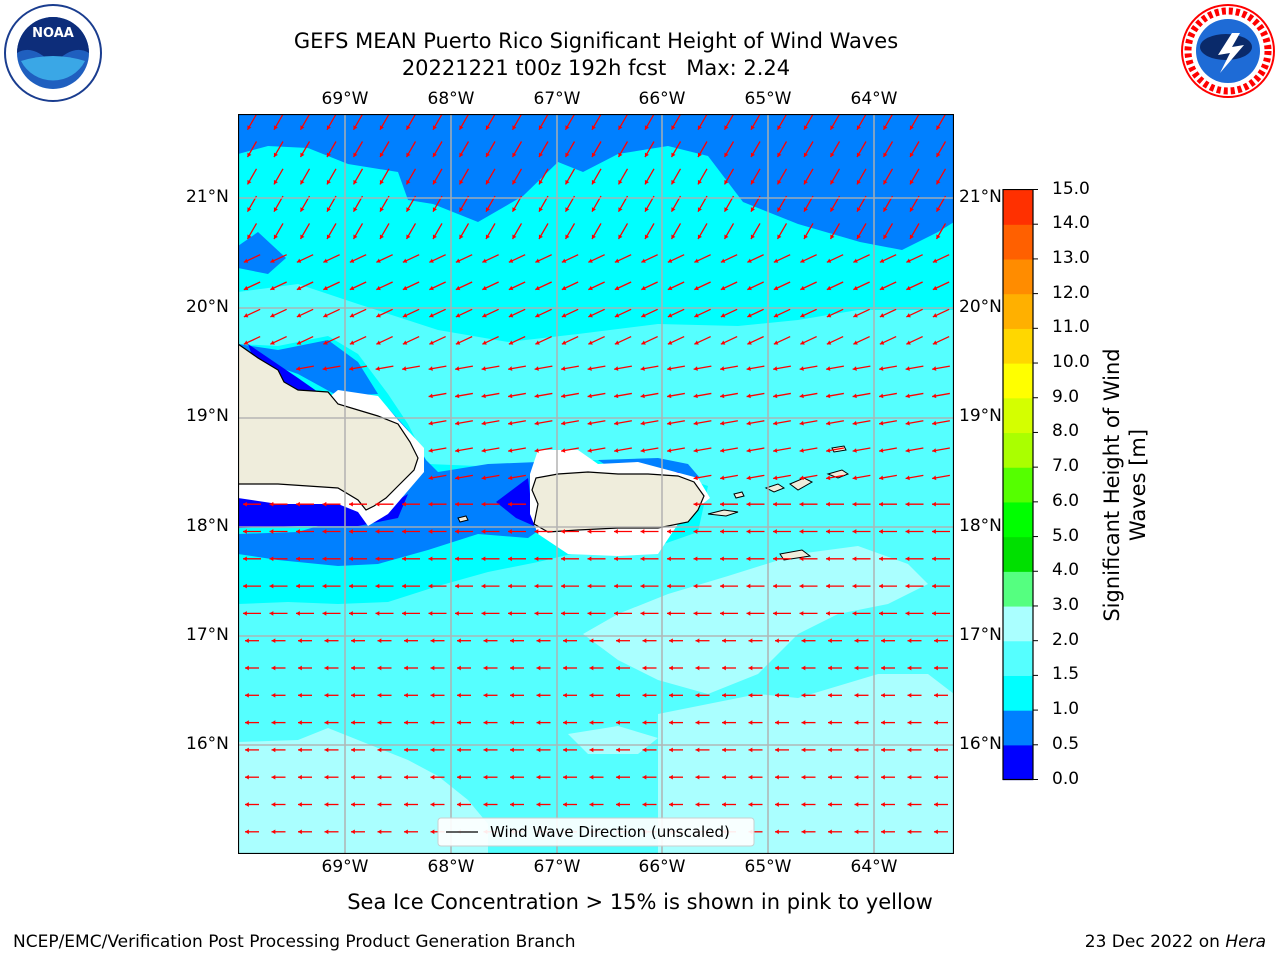 The height and width of the screenshot is (960, 1280). What do you see at coordinates (768, 99) in the screenshot?
I see `lon-label-top: 65°W` at bounding box center [768, 99].